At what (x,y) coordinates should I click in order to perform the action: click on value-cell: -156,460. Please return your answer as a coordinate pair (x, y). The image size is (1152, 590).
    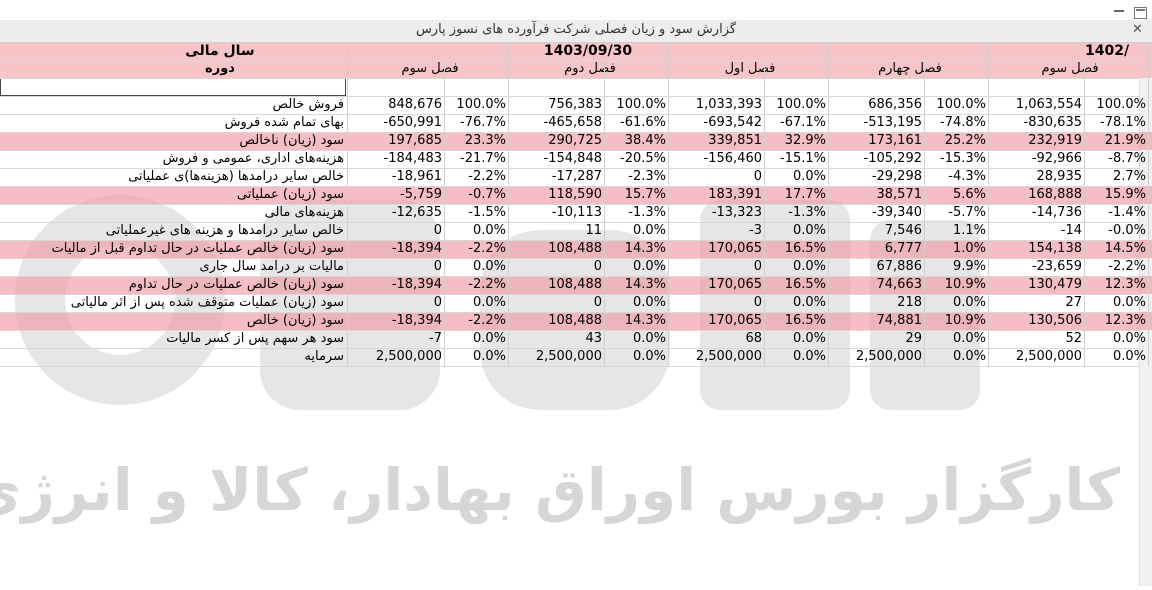
    Looking at the image, I should click on (732, 158).